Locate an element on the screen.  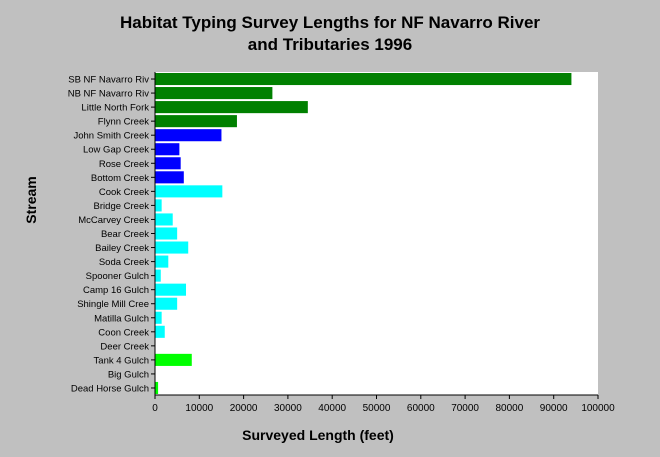
category-label: NB NF Navarro Riv is located at coordinates (109, 94).